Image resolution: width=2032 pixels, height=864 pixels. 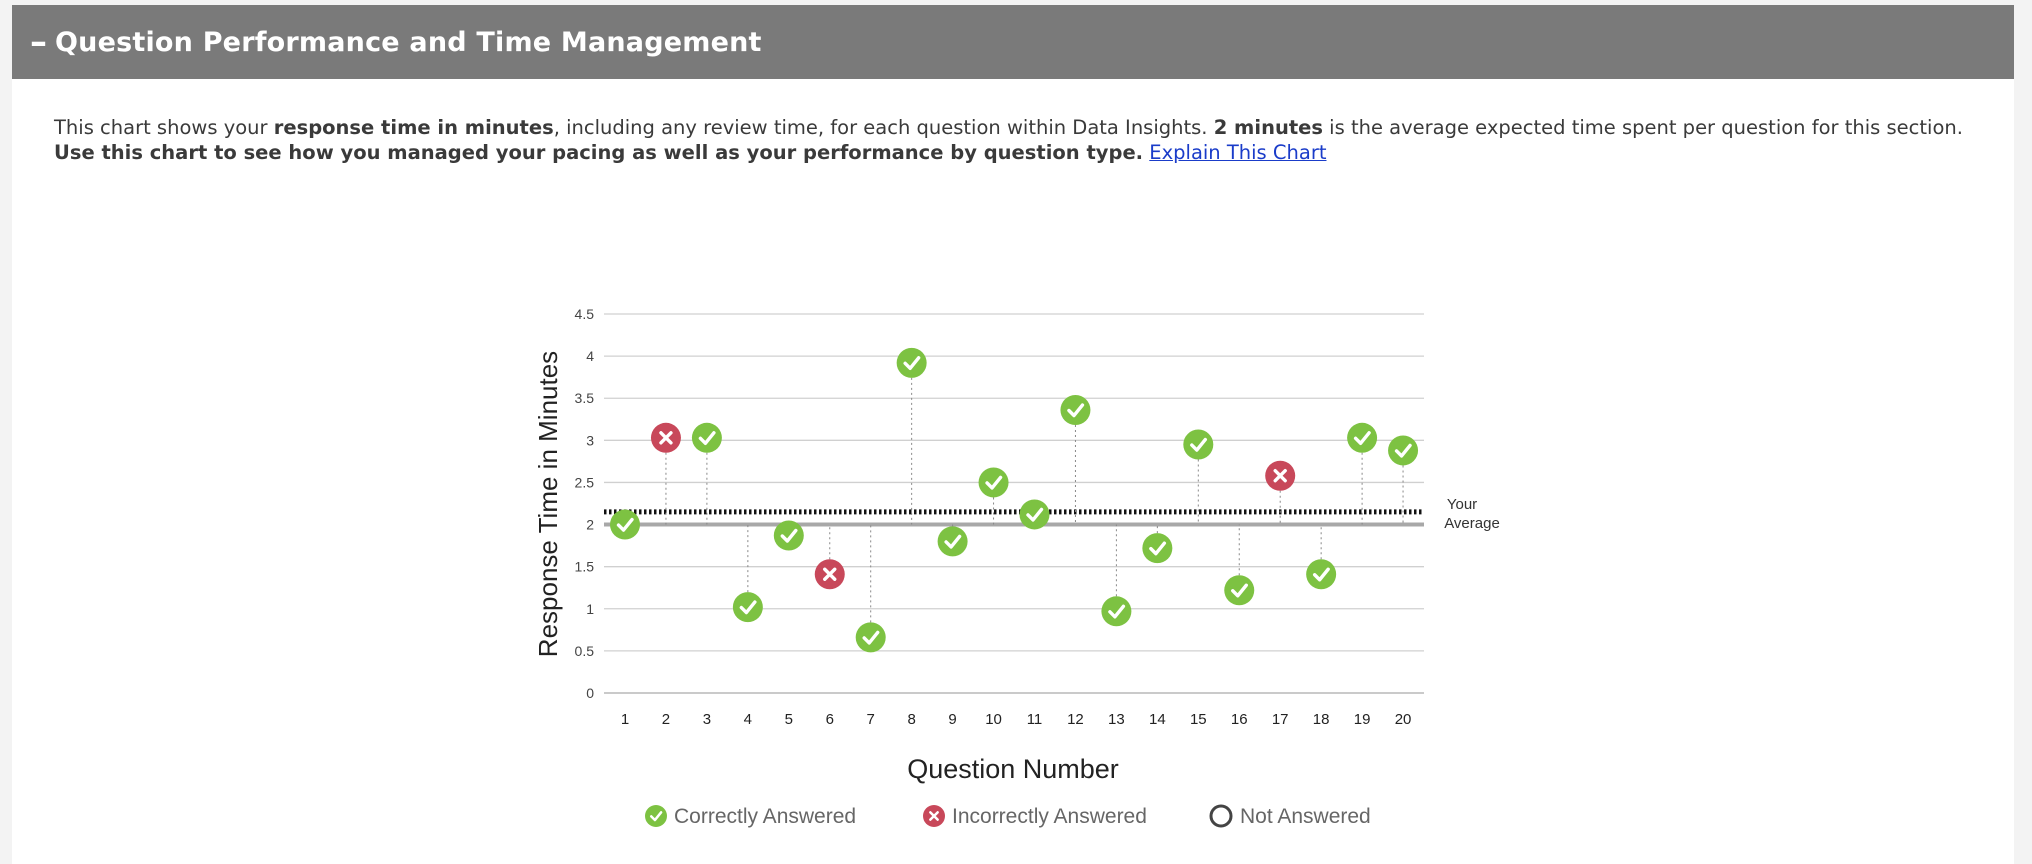 I want to click on x-tick-label: 16, so click(x=1239, y=719).